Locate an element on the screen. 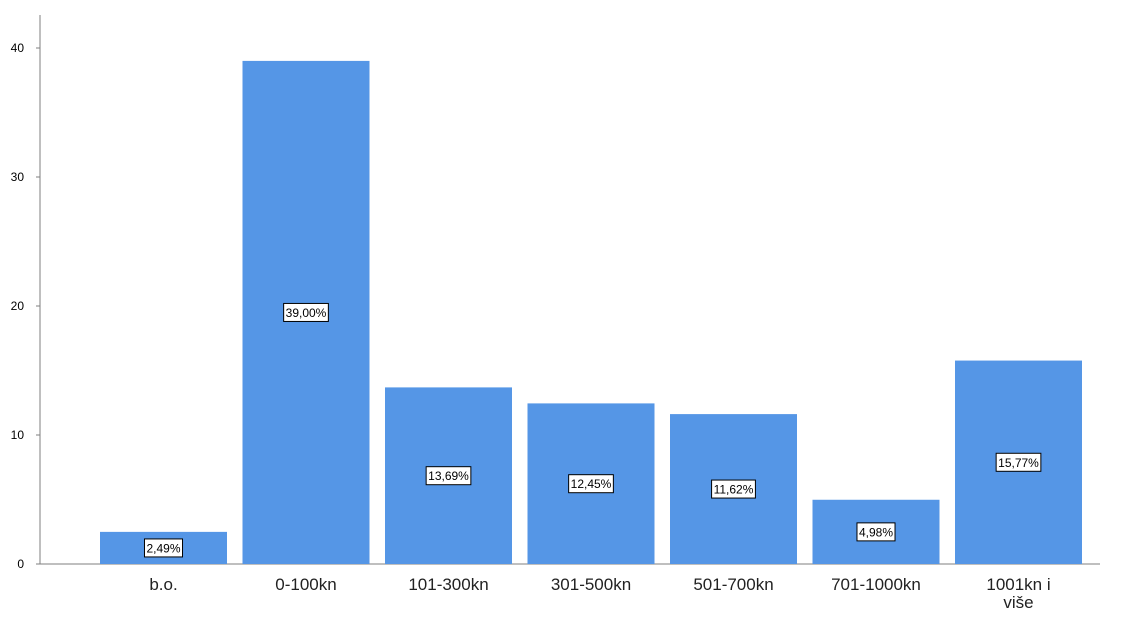 The height and width of the screenshot is (617, 1132). x-category-label: 101-300kn is located at coordinates (448, 584).